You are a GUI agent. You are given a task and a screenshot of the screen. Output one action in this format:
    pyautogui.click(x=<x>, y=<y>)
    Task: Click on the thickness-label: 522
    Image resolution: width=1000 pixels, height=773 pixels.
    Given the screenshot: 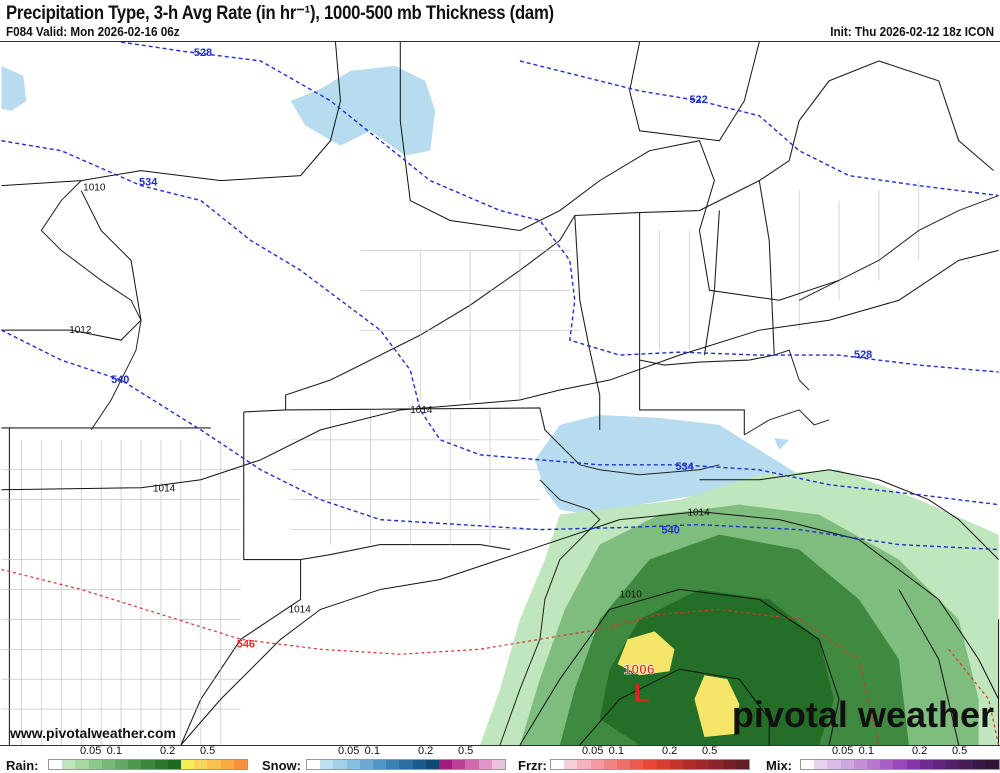 What is the action you would take?
    pyautogui.click(x=698, y=100)
    